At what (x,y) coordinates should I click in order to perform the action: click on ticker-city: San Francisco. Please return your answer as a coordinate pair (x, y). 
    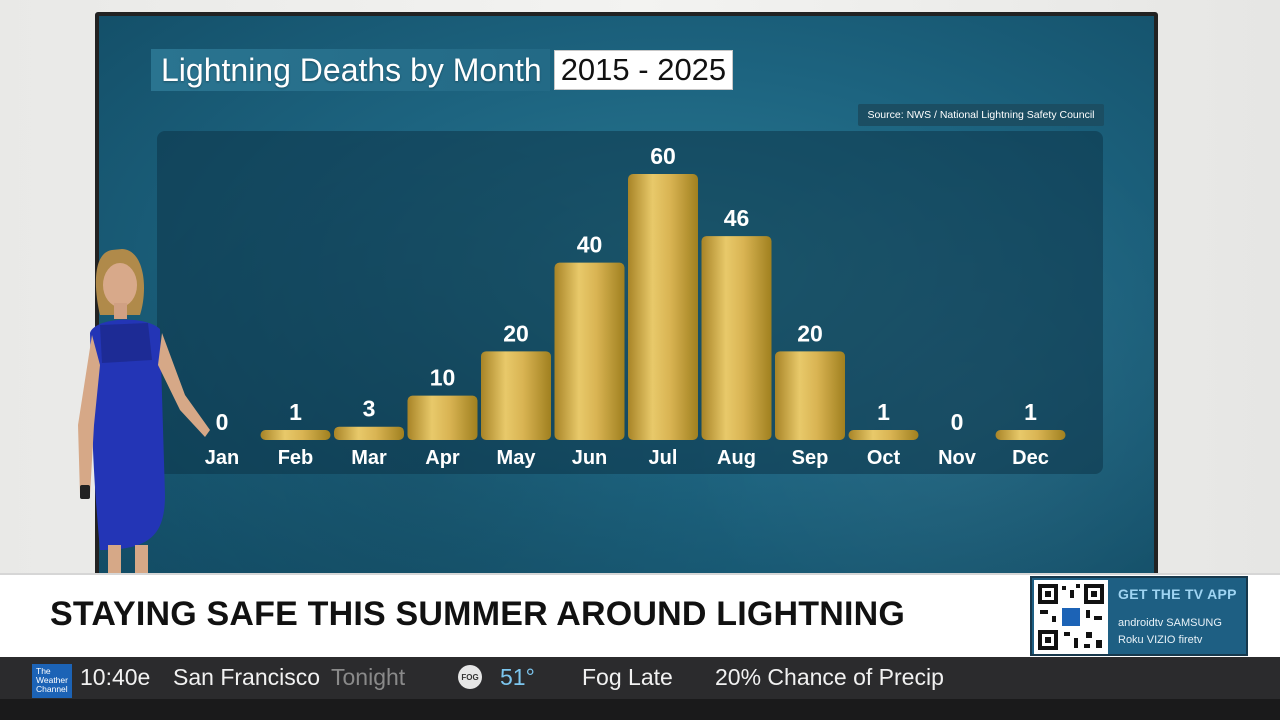
    Looking at the image, I should click on (247, 677).